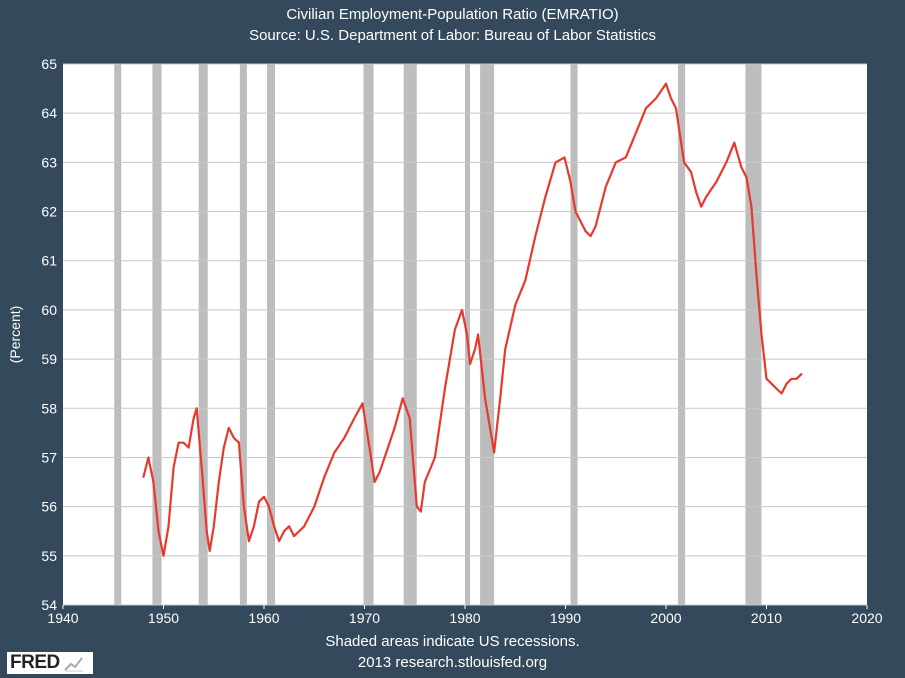 This screenshot has height=678, width=905. What do you see at coordinates (263, 618) in the screenshot?
I see `x-tick-label: 1960` at bounding box center [263, 618].